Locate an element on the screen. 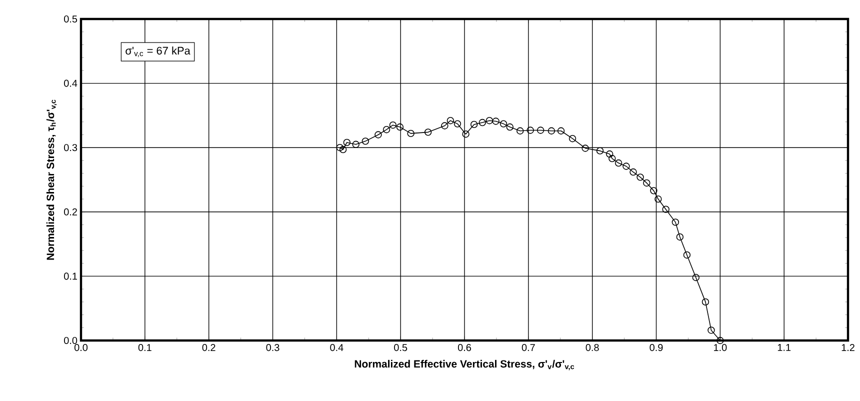  x-tick-label: 1.0 is located at coordinates (720, 348).